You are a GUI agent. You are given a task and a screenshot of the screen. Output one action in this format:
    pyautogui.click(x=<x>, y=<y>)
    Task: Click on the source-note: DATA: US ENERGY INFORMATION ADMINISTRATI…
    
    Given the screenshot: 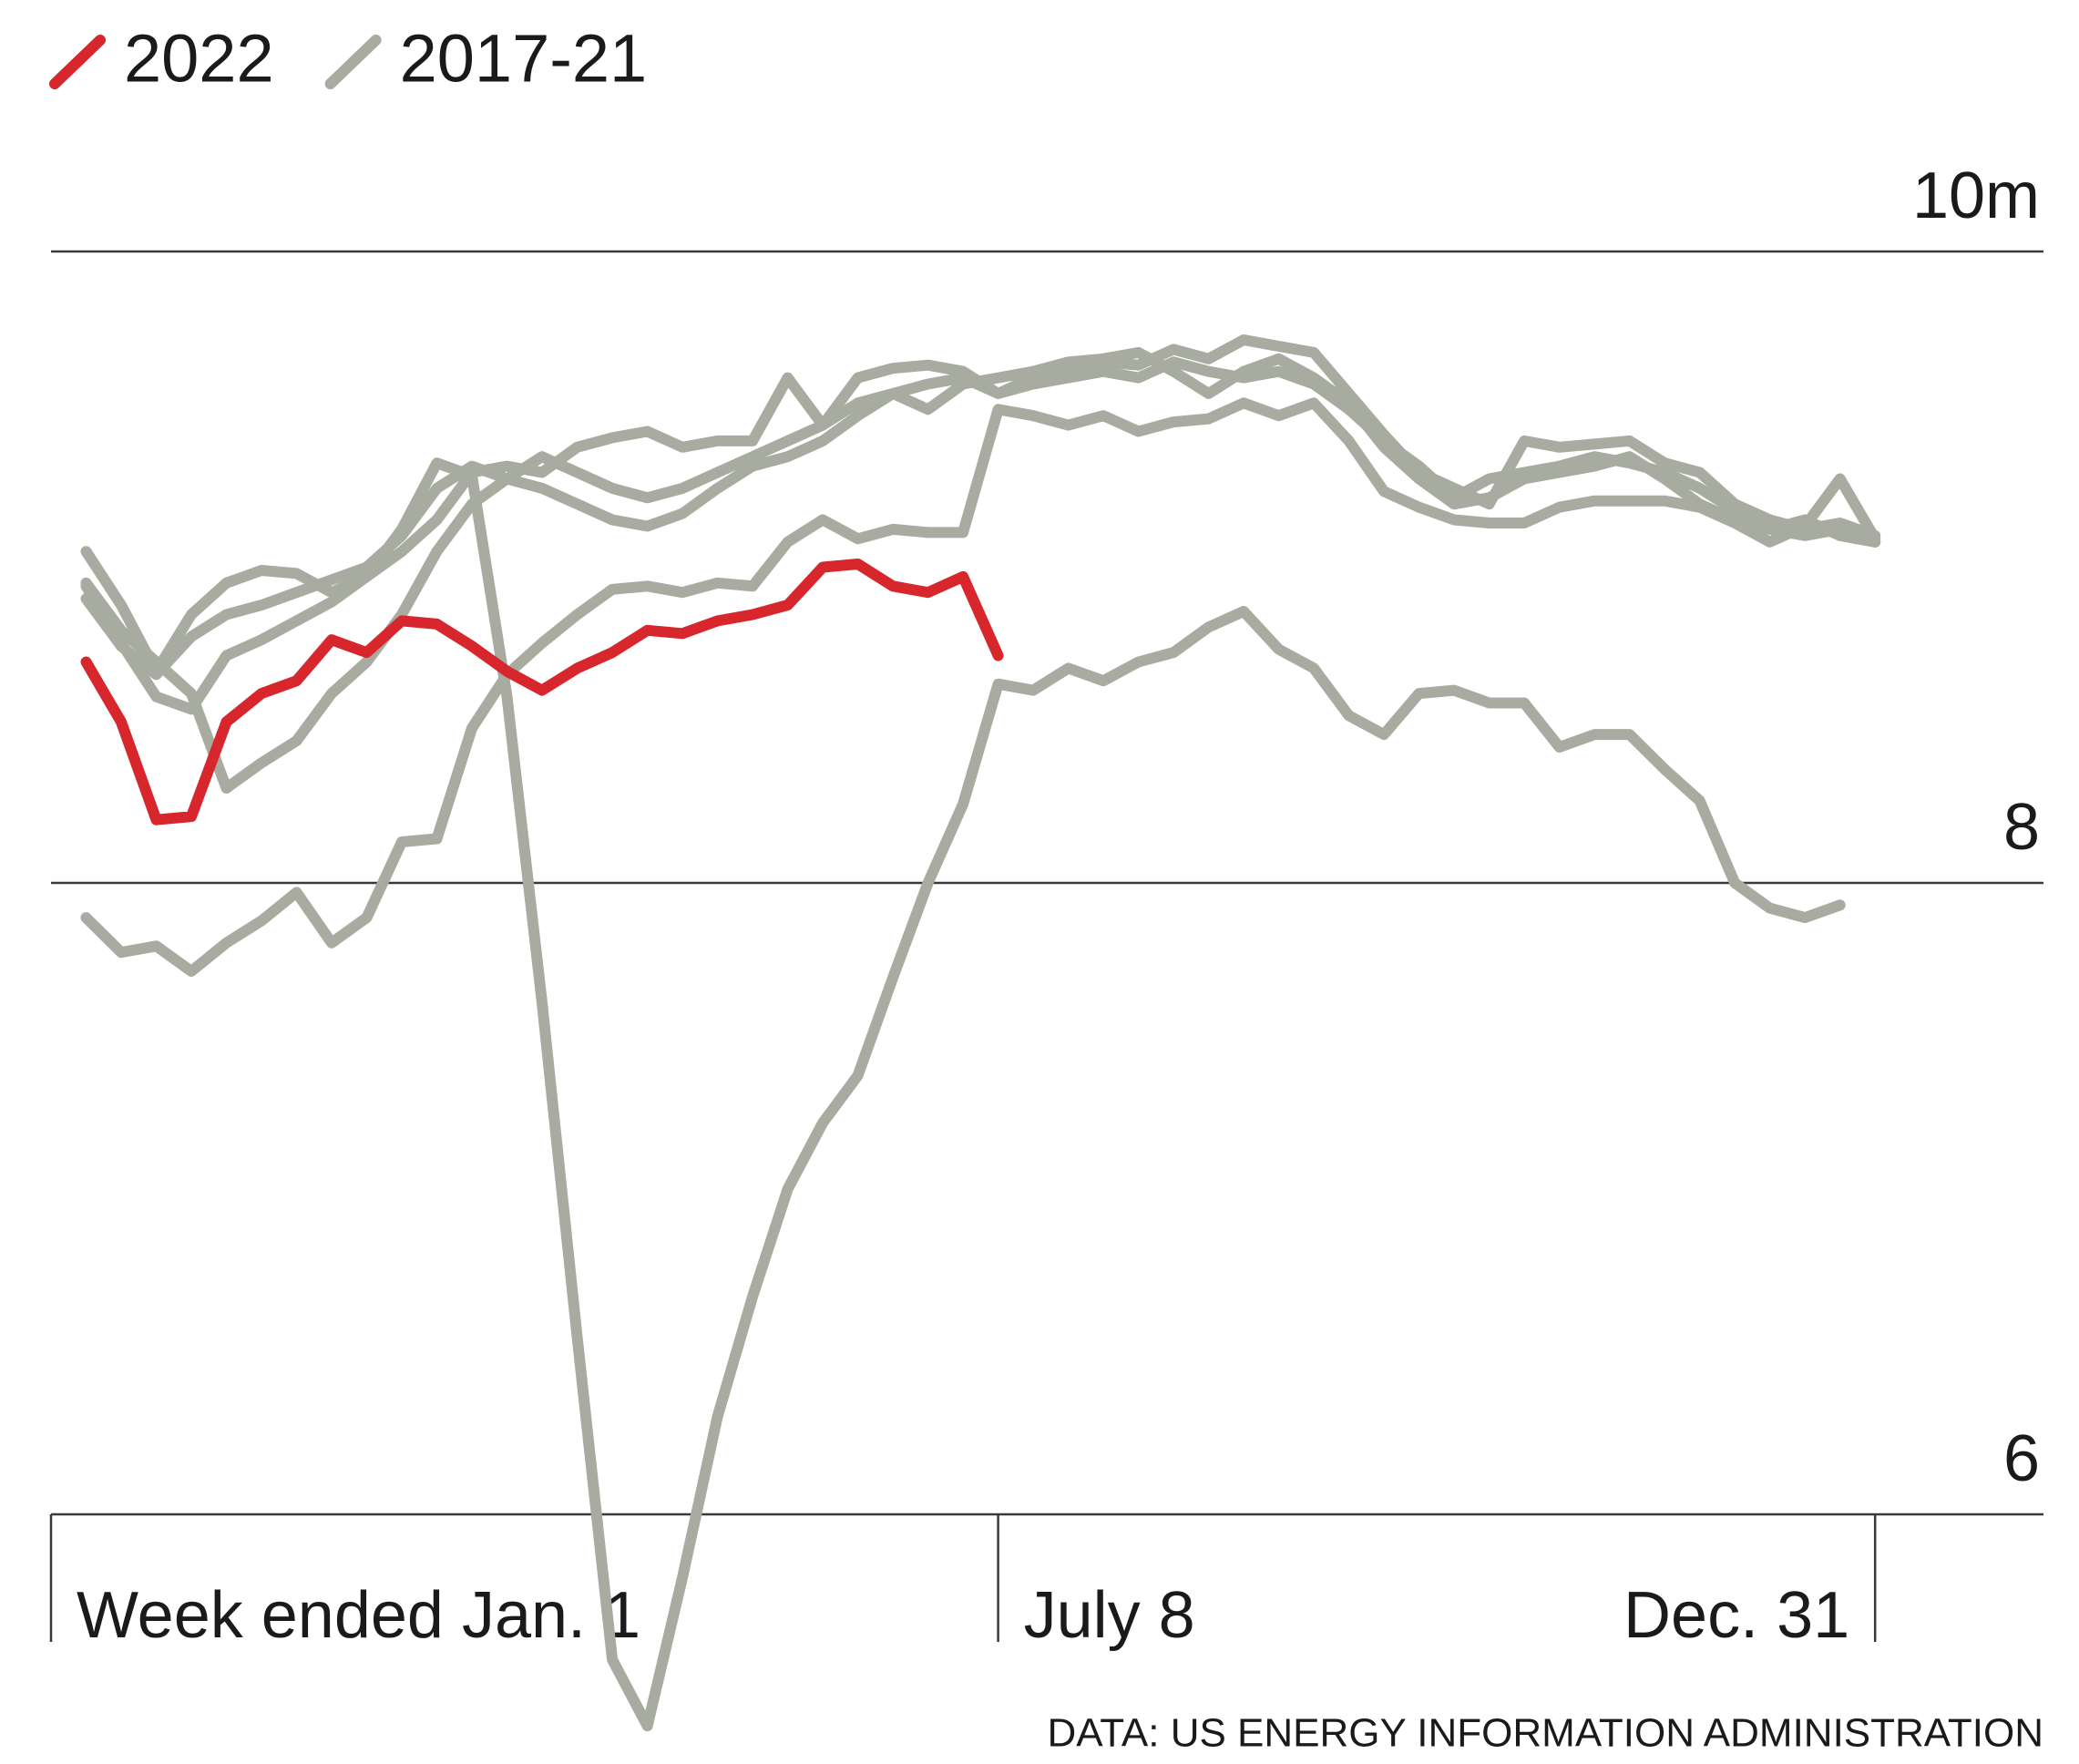 What is the action you would take?
    pyautogui.click(x=1545, y=1734)
    